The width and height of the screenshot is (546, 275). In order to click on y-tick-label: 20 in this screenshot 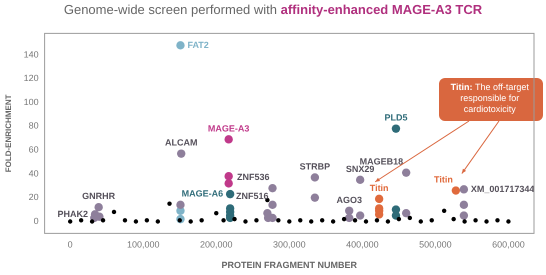, I will do `click(33, 197)`.